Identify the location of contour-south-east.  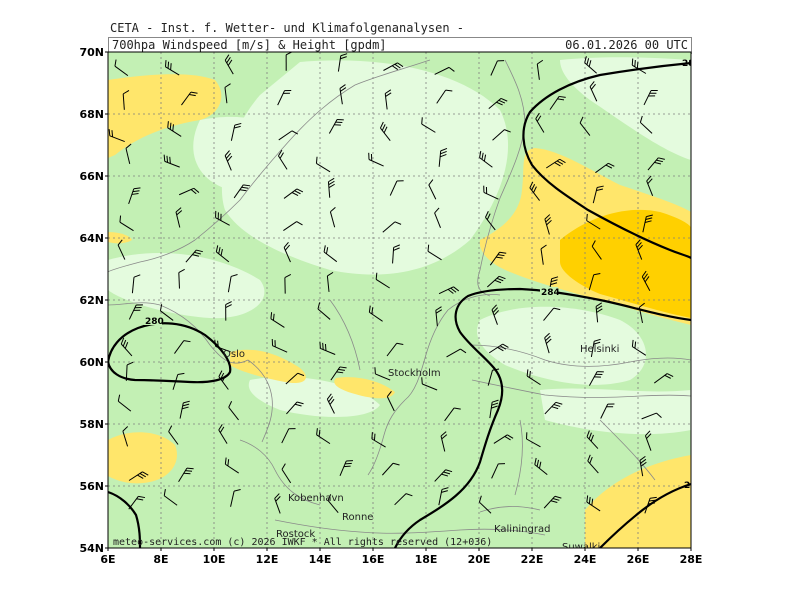
(645, 515).